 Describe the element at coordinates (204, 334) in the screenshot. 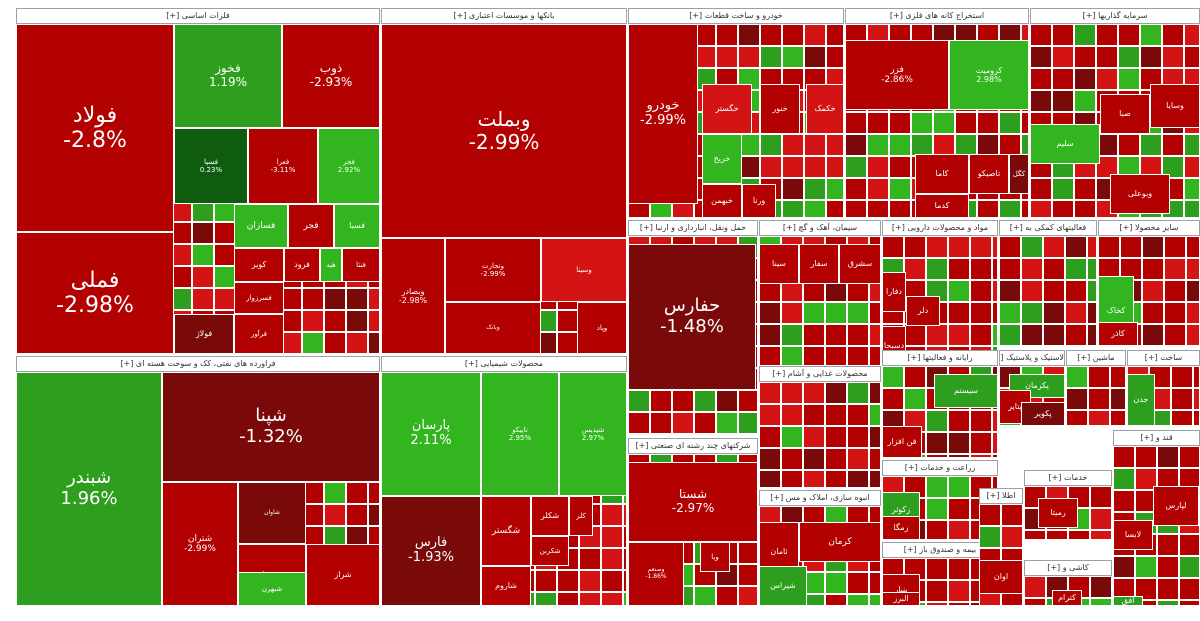

I see `stock-tile: فولاژ` at that location.